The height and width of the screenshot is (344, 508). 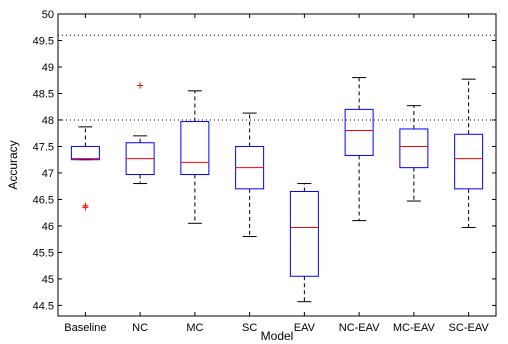 I want to click on y-tick-label: 49.5, so click(x=43, y=41).